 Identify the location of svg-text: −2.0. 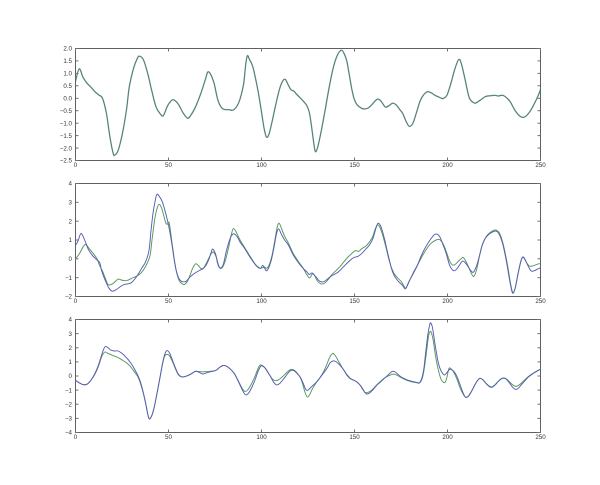
(66, 148).